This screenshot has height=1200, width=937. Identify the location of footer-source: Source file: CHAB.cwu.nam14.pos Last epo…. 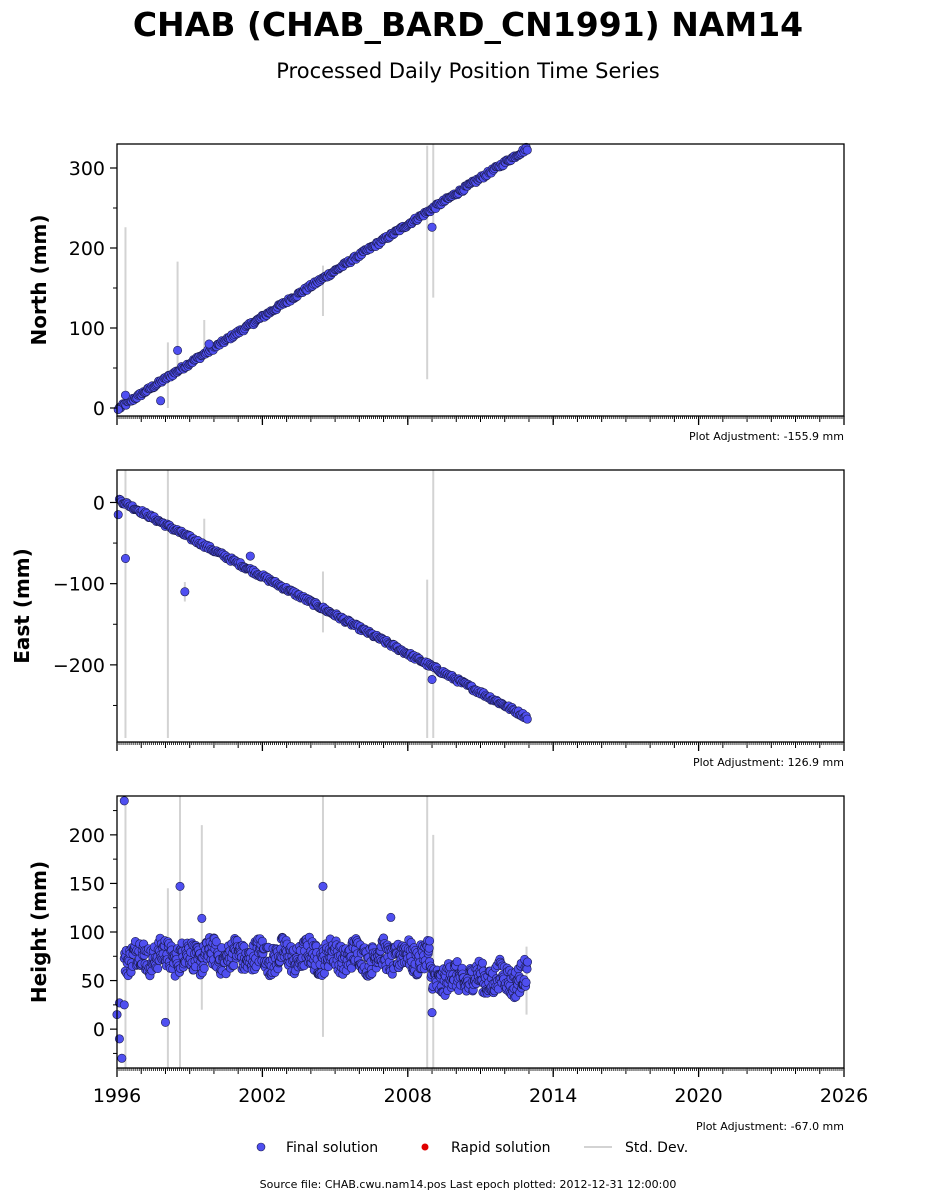
(468, 1184).